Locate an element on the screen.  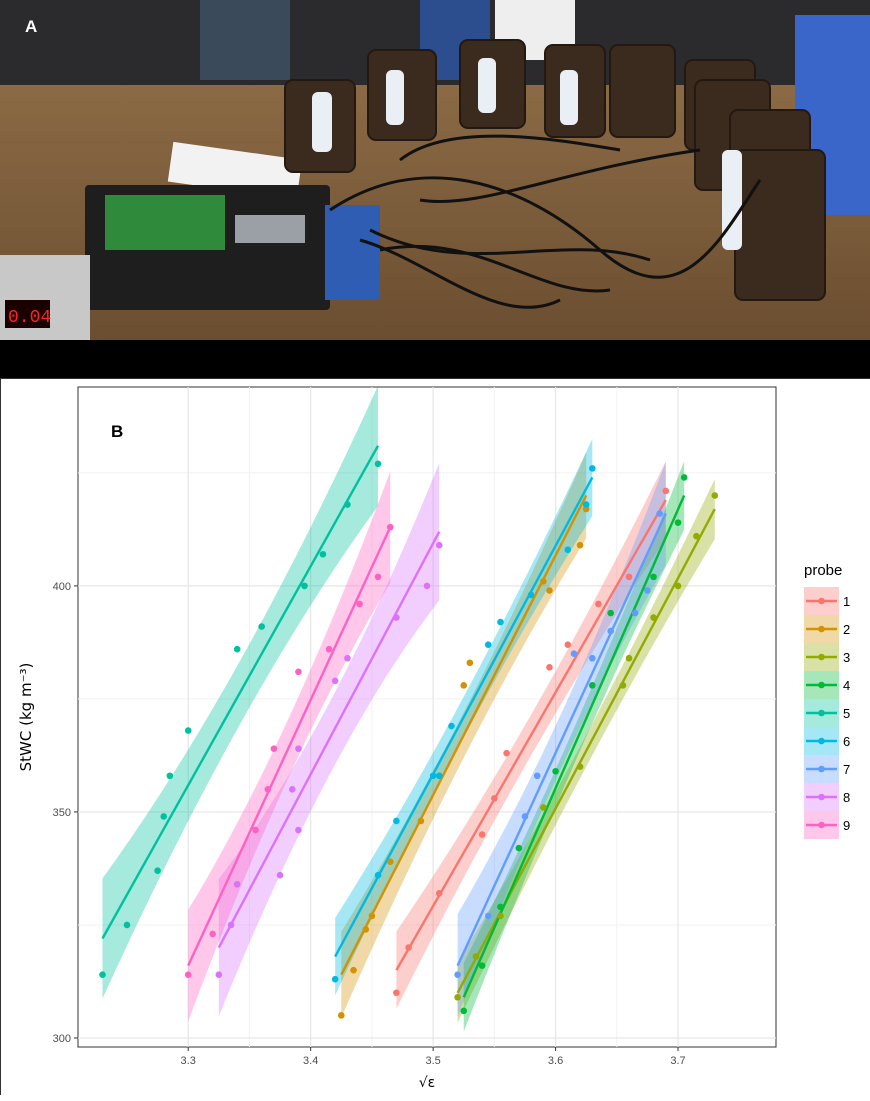
legend-label-probe-3: 3 is located at coordinates (846, 657).